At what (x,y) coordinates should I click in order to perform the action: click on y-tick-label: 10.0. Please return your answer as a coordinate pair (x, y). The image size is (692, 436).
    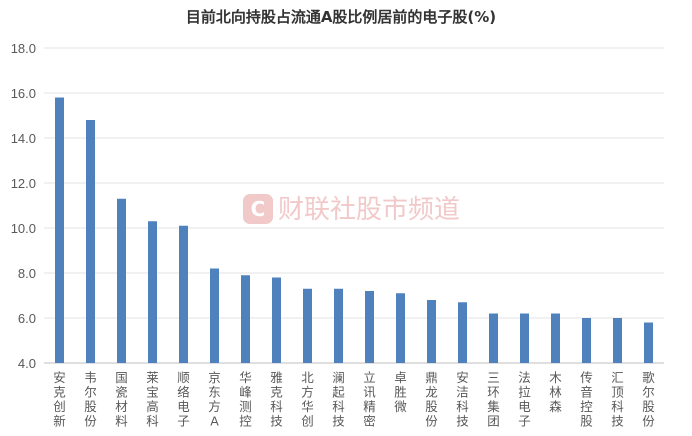
    Looking at the image, I should click on (23, 228).